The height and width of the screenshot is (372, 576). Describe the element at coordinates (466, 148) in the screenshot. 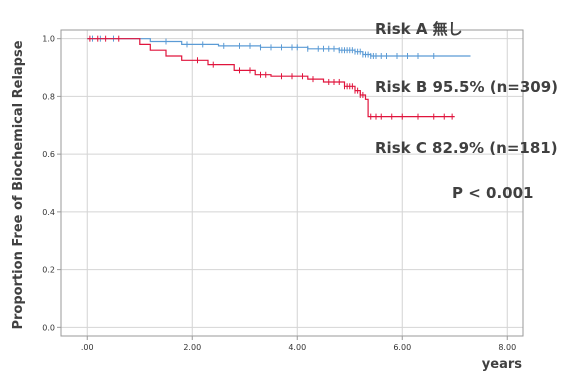

I see `risk-c-label: Risk C 82.9% (n=181)` at that location.